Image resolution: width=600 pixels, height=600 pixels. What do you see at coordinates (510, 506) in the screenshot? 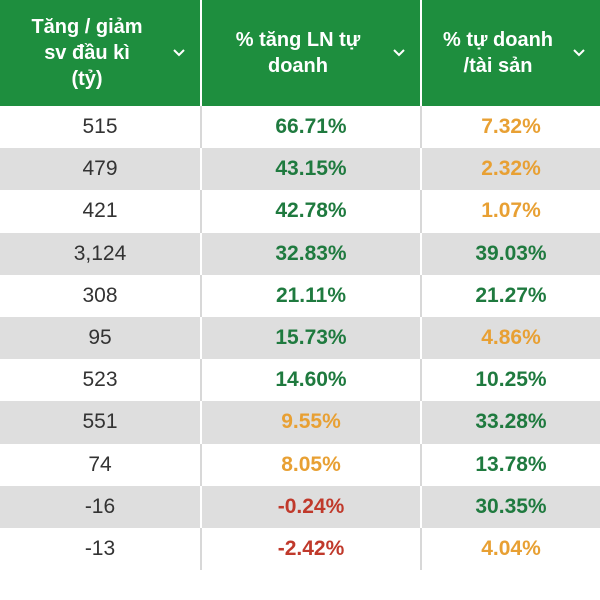
I see `cell-ratio: 30.35%` at bounding box center [510, 506].